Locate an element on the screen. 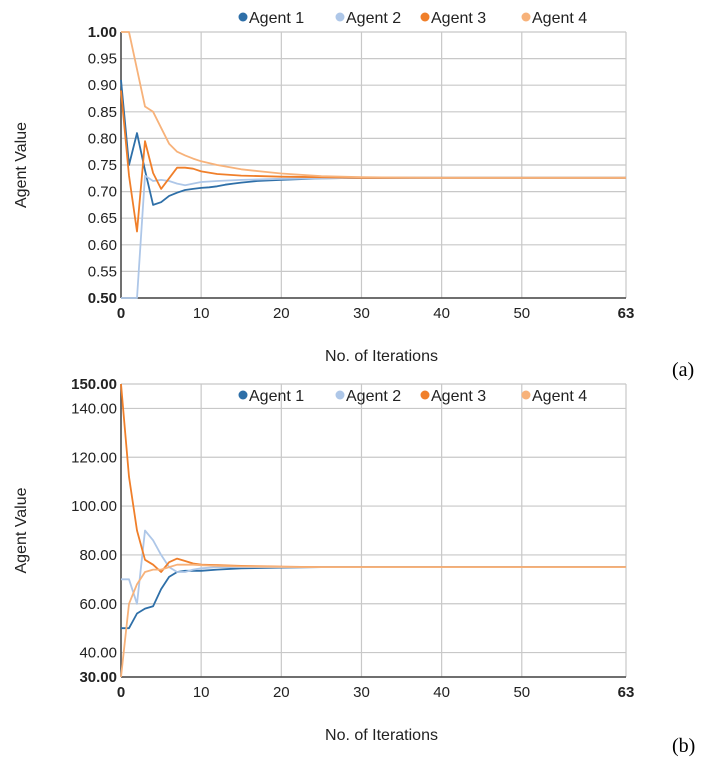 The width and height of the screenshot is (703, 762). y-tick-label: 0.85 is located at coordinates (102, 112).